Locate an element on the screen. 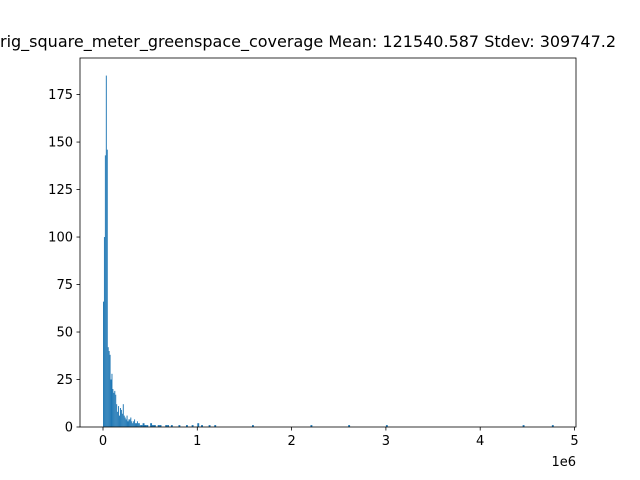 The height and width of the screenshot is (480, 640). y-tick-label: 100 is located at coordinates (60, 238).